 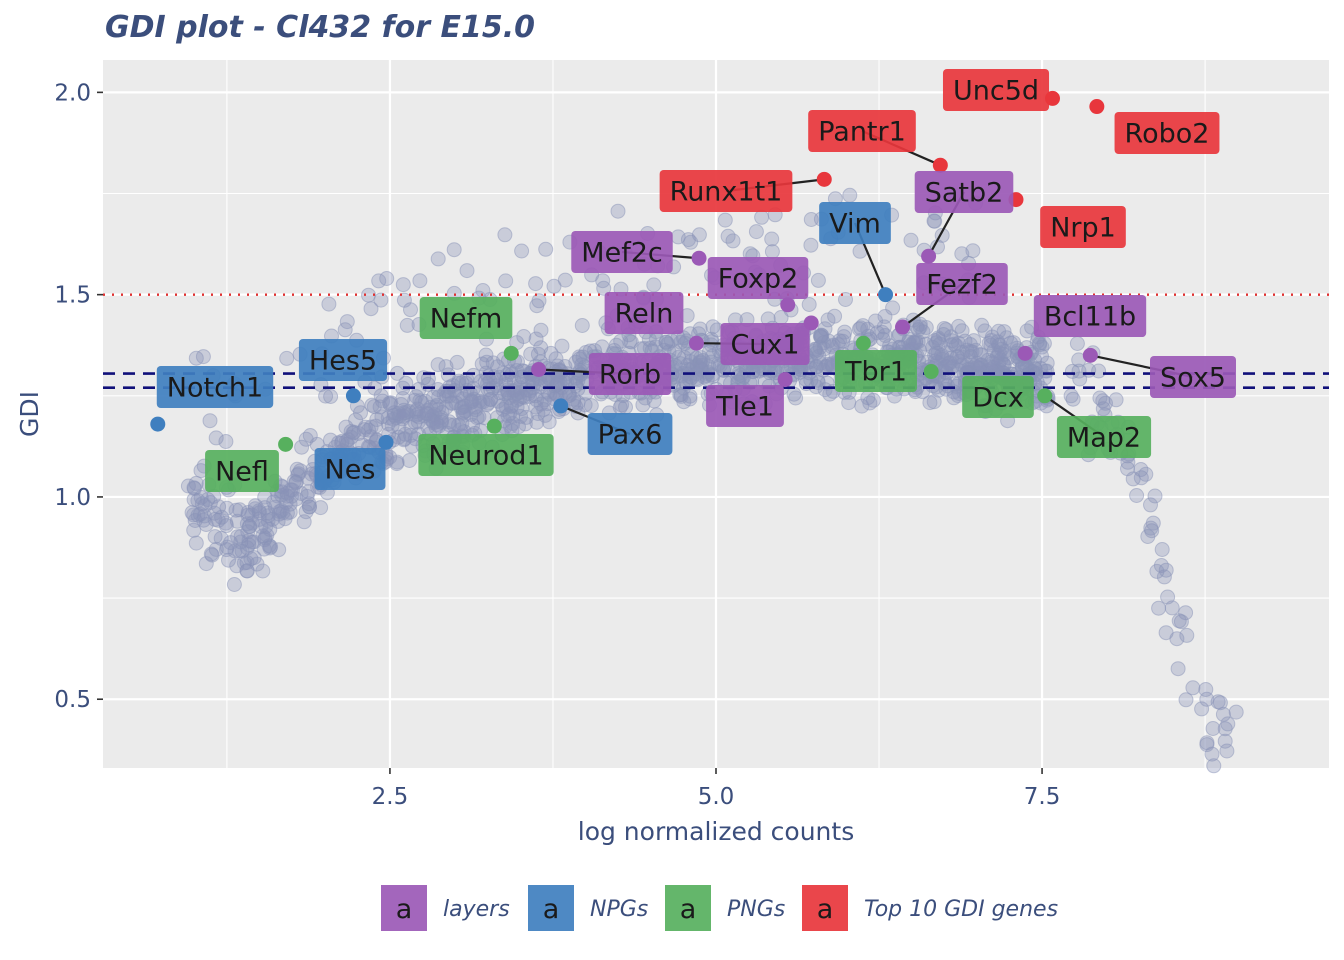 I want to click on legend-item: a NPGs, so click(x=588, y=908).